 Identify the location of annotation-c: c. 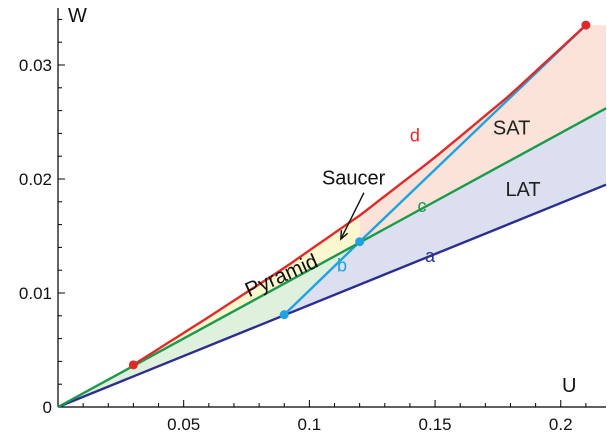
(421, 206).